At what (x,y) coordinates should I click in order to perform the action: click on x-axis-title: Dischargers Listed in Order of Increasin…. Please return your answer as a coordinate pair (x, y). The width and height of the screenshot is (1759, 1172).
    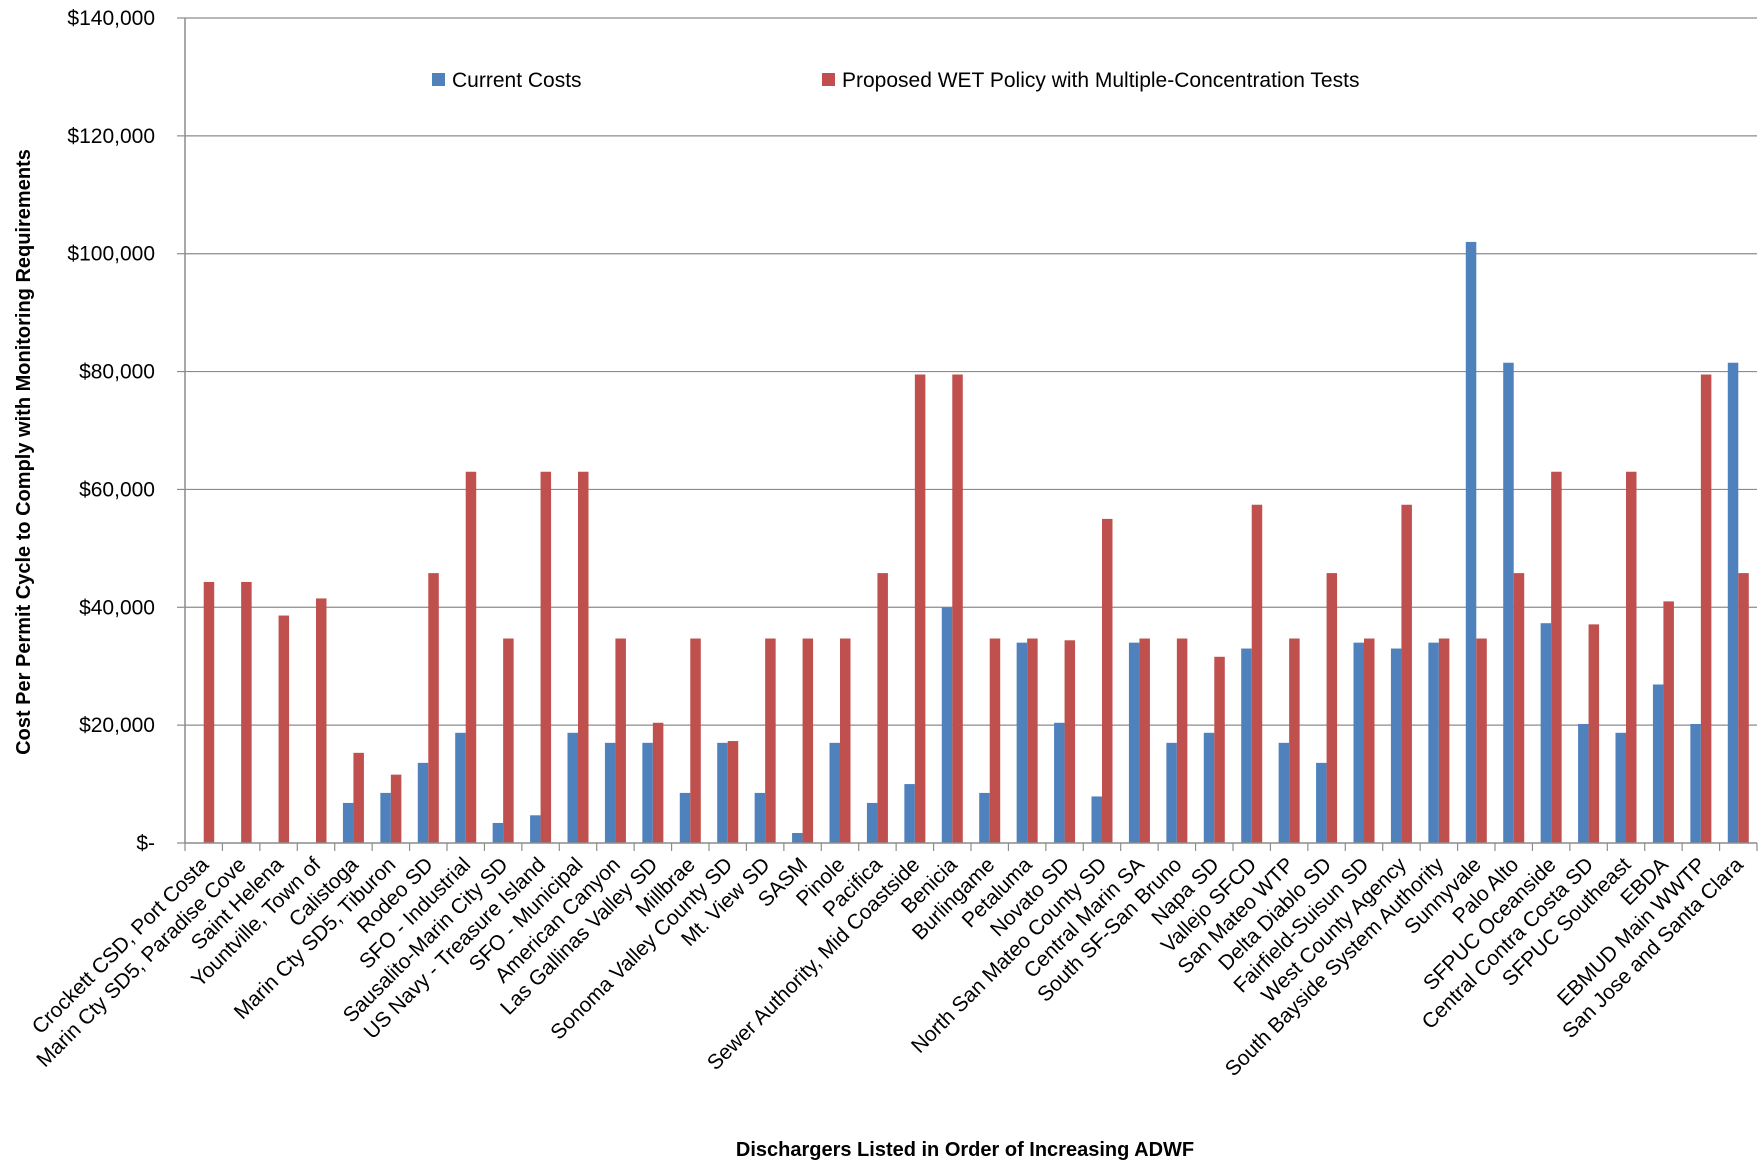
    Looking at the image, I should click on (965, 1150).